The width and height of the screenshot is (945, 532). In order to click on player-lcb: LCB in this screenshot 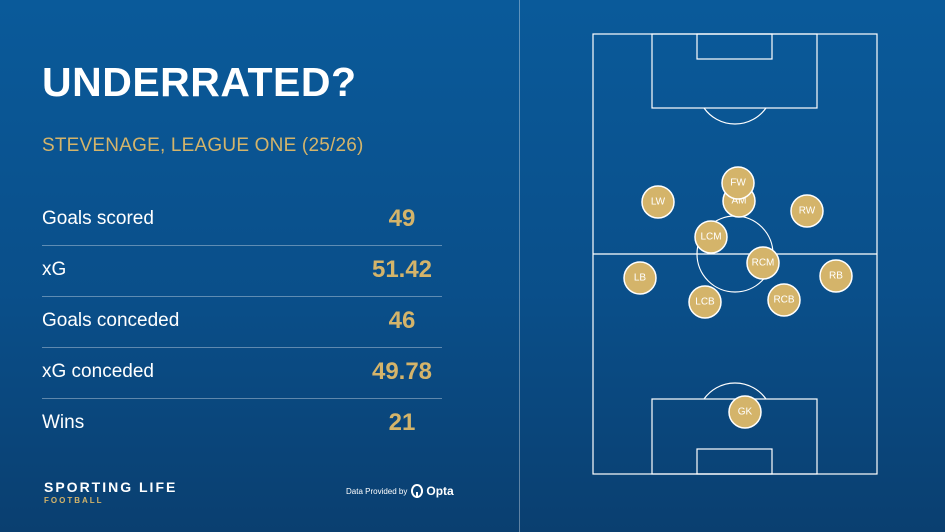, I will do `click(705, 302)`.